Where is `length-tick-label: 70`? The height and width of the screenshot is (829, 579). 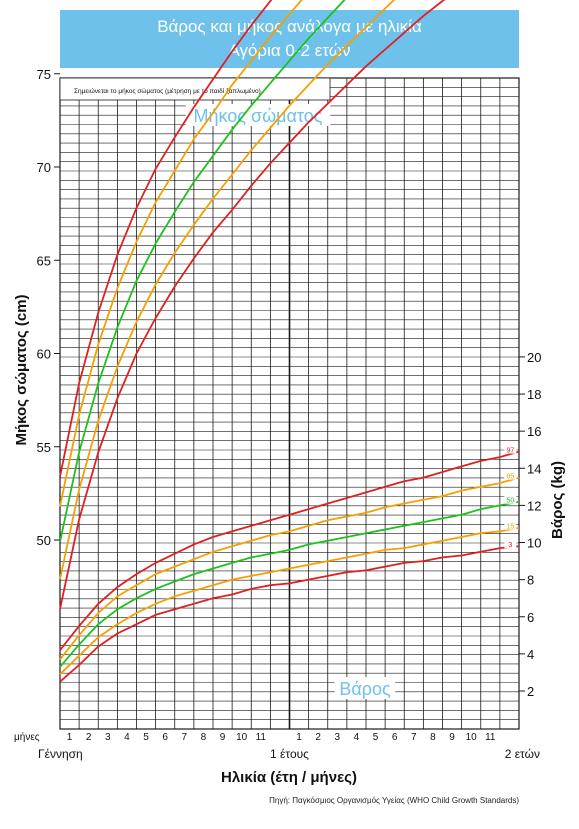
length-tick-label: 70 is located at coordinates (44, 167).